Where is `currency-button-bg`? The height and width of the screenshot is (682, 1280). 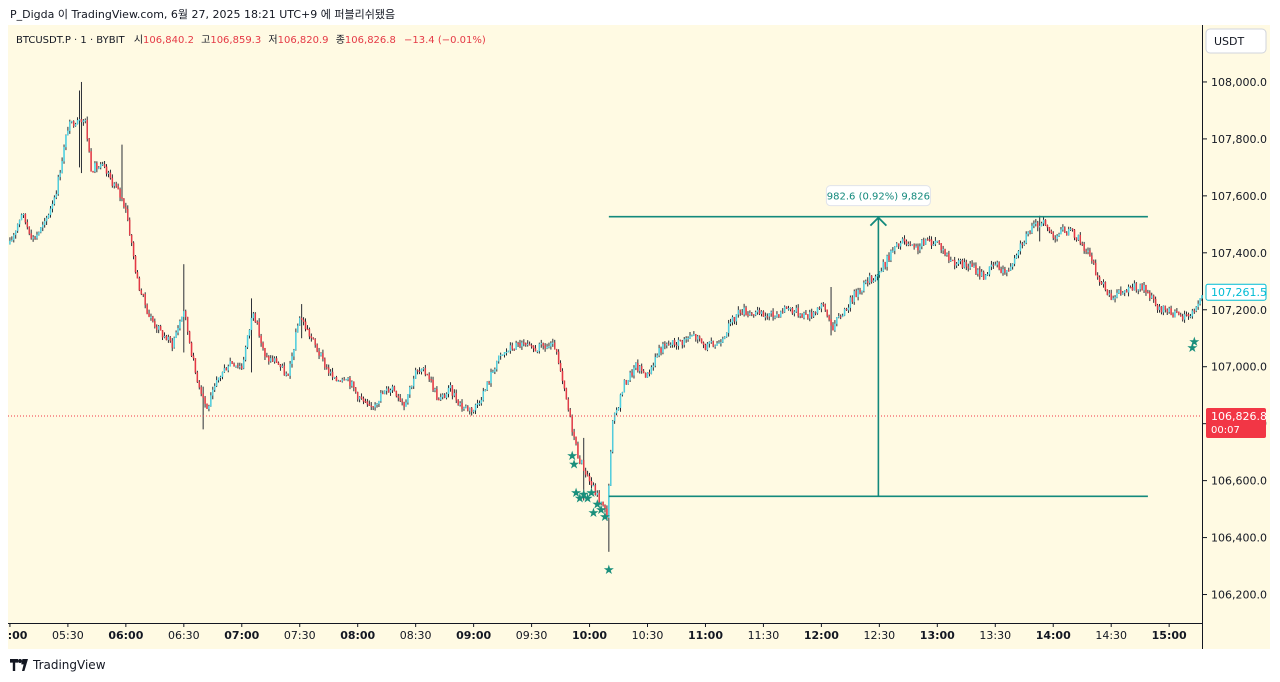
currency-button-bg is located at coordinates (1236, 41).